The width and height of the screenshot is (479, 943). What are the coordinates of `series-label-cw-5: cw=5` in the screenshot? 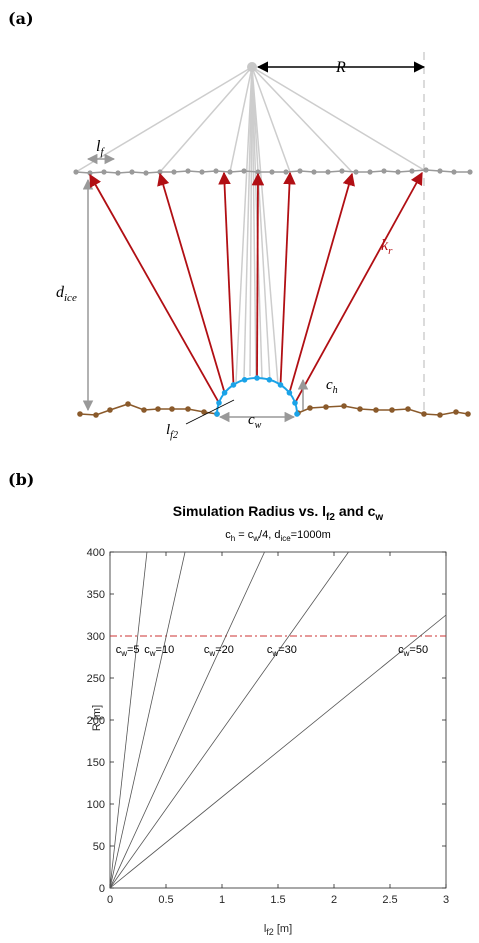 It's located at (128, 651).